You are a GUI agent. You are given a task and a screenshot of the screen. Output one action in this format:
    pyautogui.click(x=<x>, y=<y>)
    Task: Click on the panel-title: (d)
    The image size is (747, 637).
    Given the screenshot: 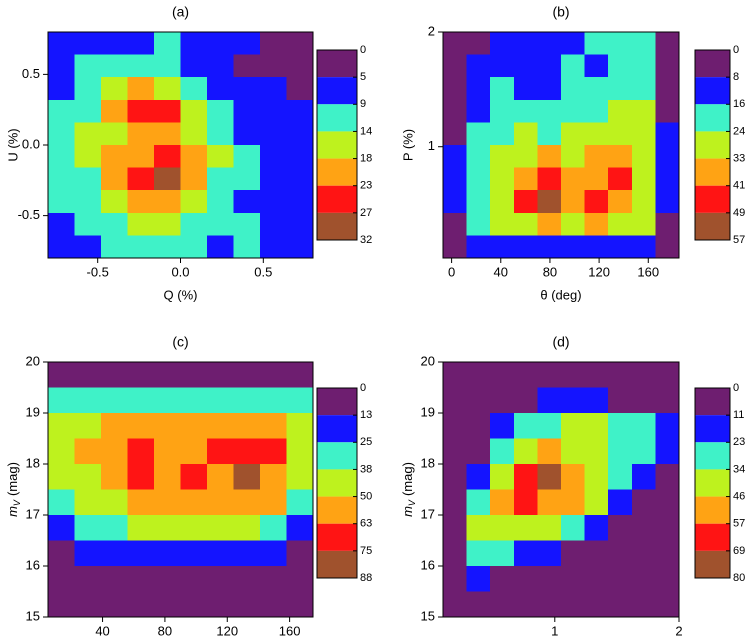 What is the action you would take?
    pyautogui.click(x=560, y=342)
    